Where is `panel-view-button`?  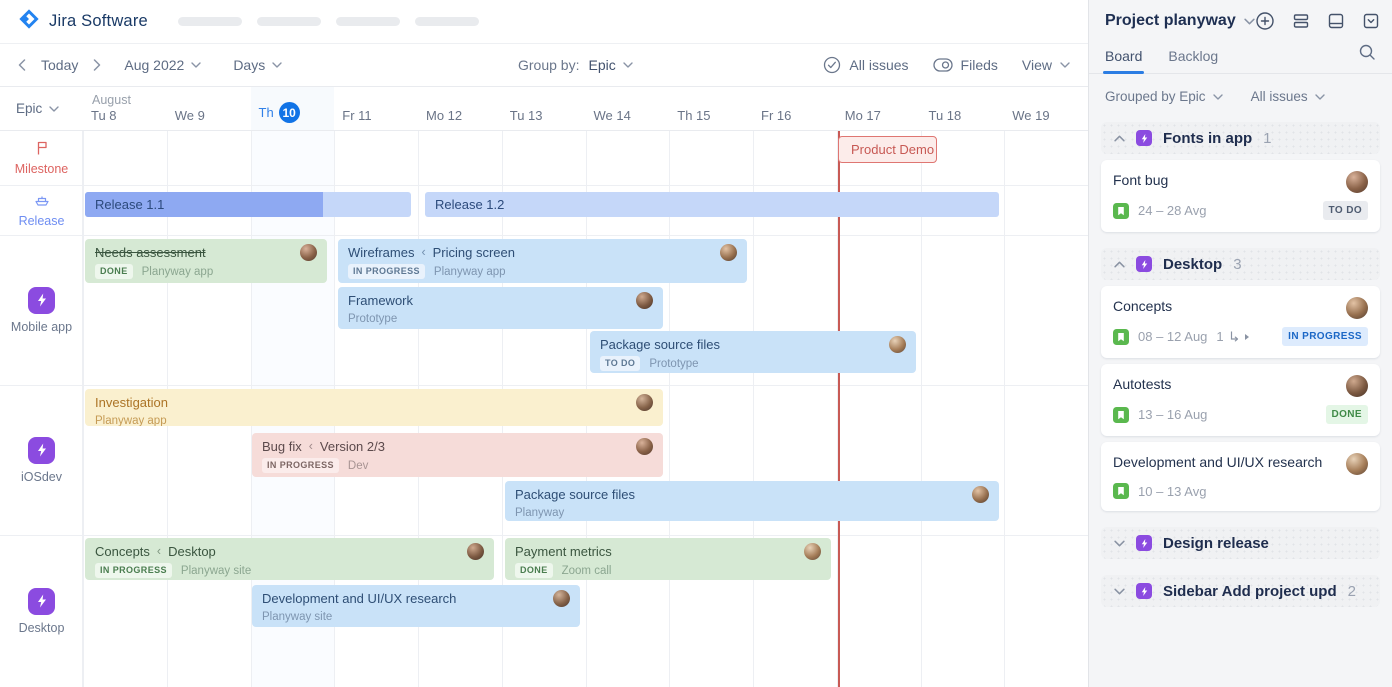
panel-view-button is located at coordinates (1336, 21).